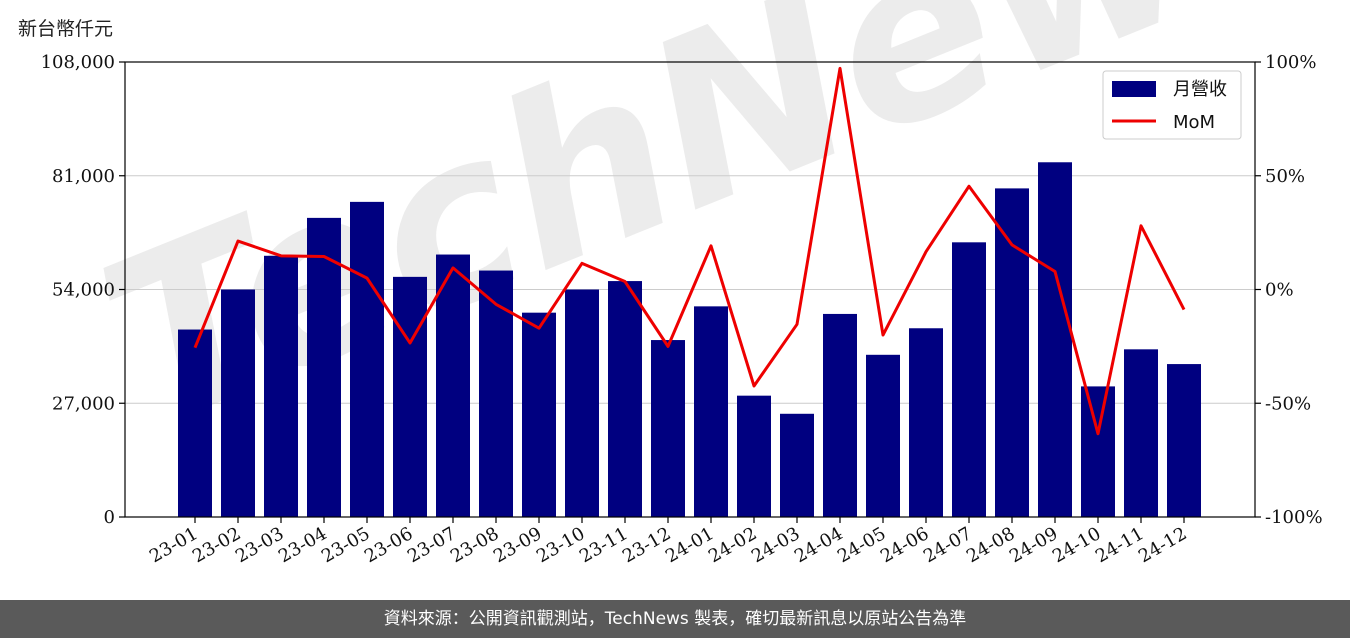  I want to click on x-tick-label: 23-04, so click(302, 545).